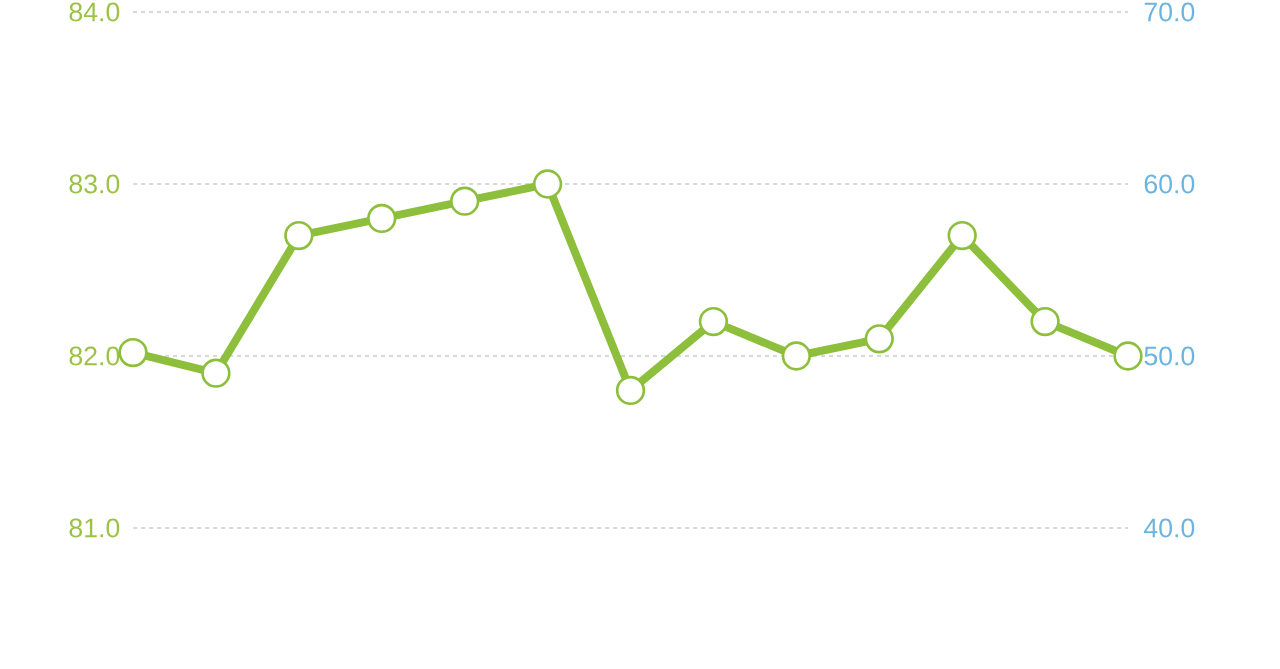  Describe the element at coordinates (94, 184) in the screenshot. I see `y-tick-label: 83.0` at that location.